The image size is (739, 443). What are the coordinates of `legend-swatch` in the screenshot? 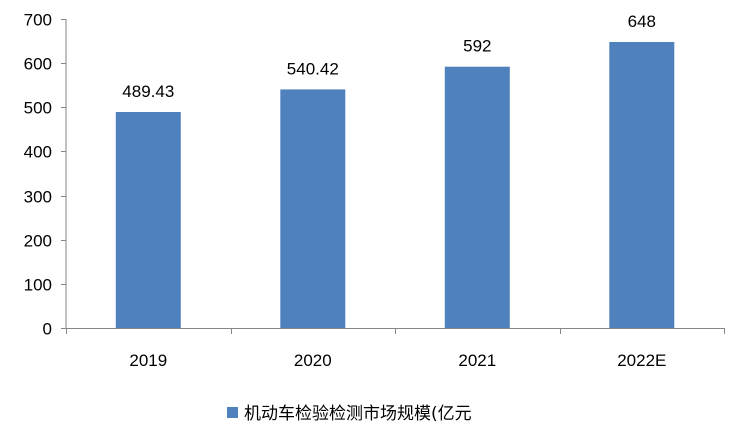 It's located at (232, 412).